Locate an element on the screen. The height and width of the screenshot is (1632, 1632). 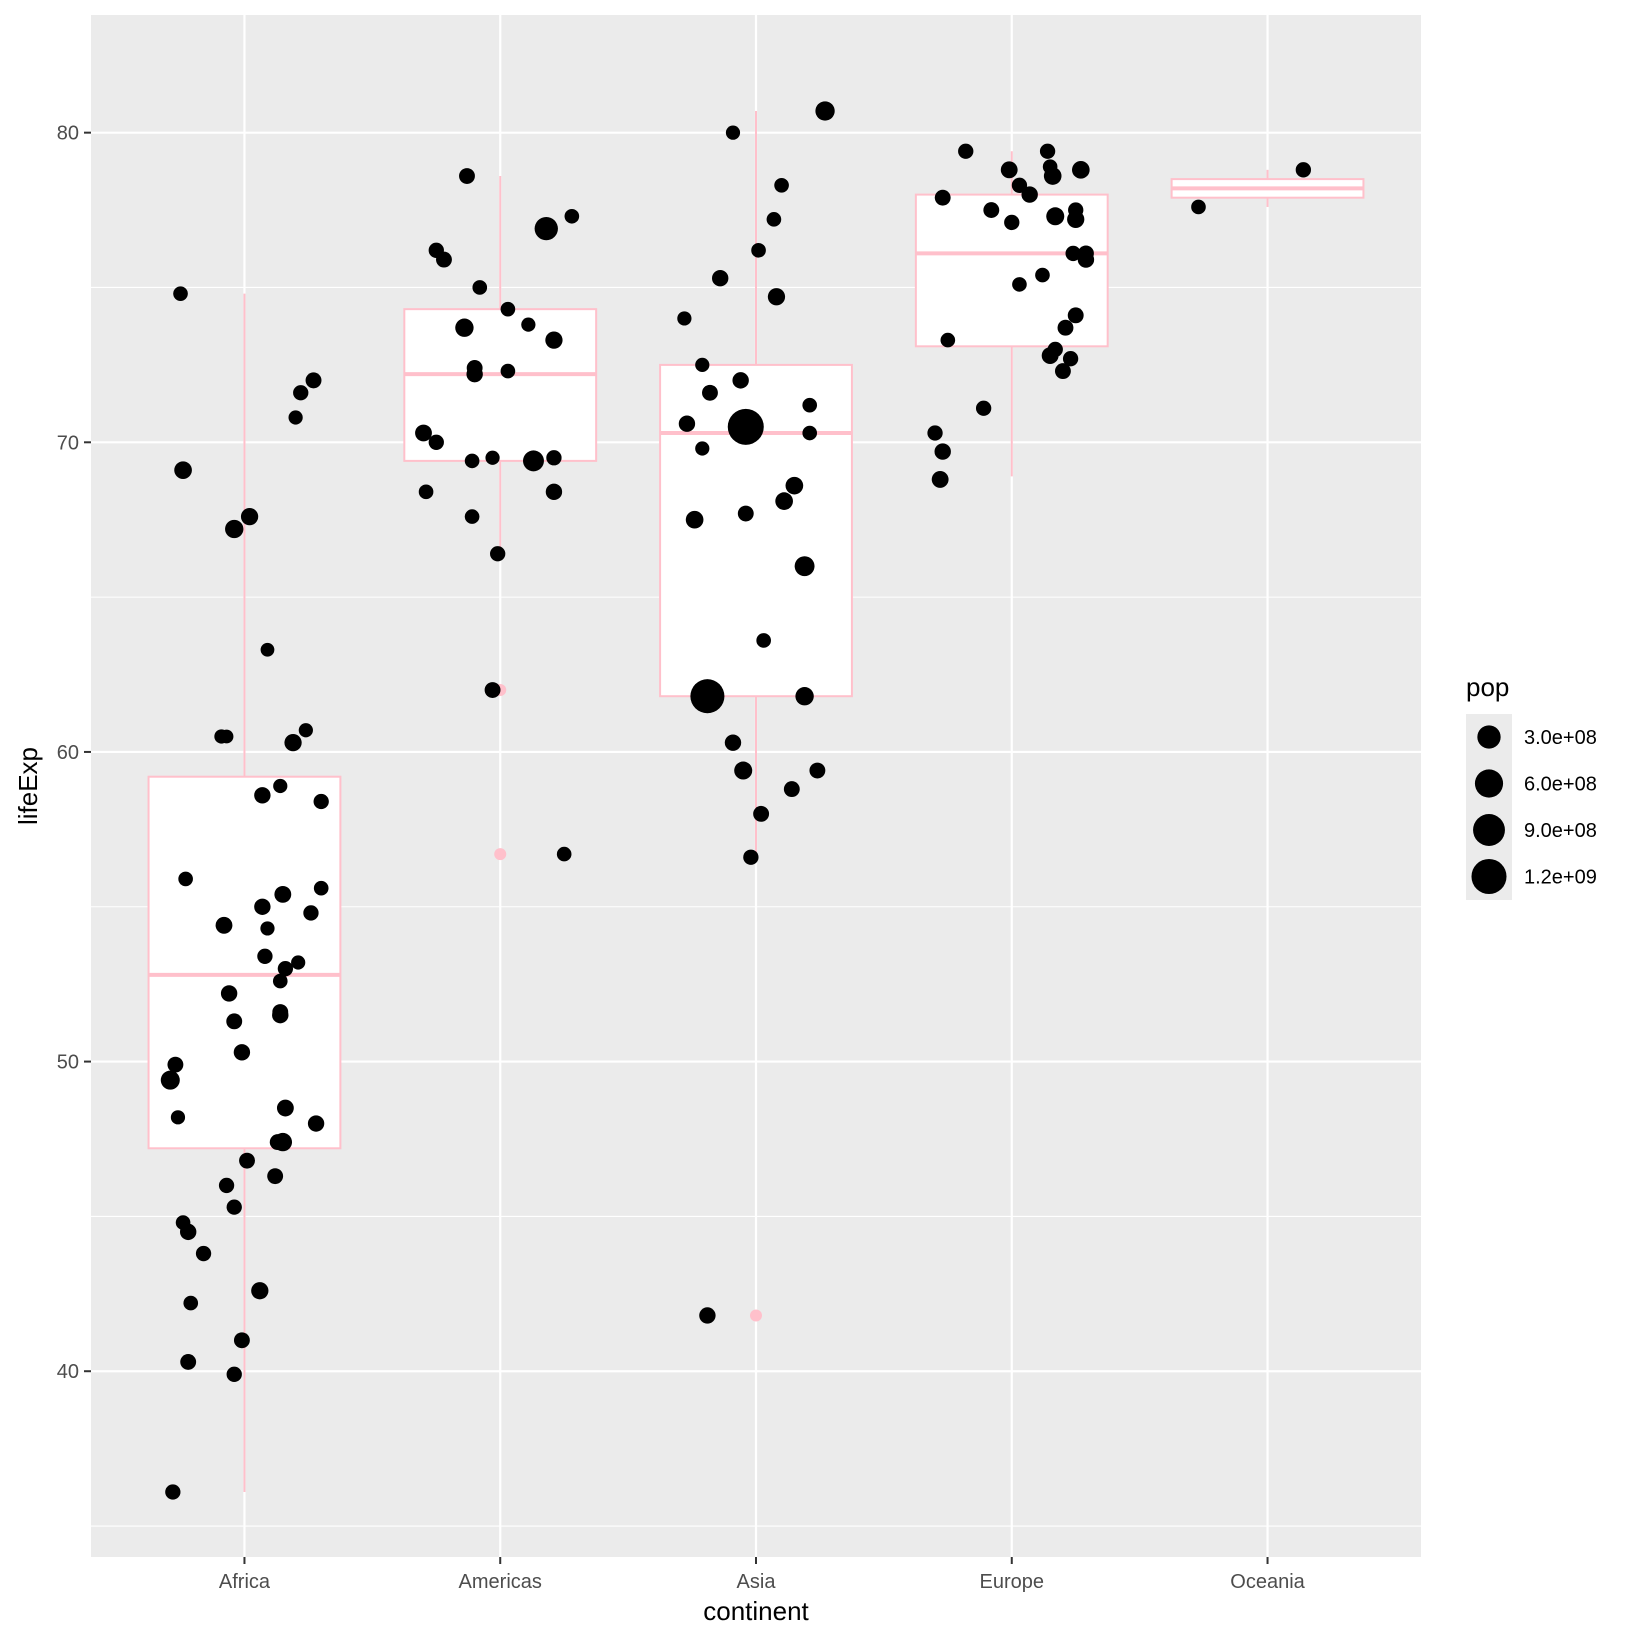
x-tick-label: Americas is located at coordinates (500, 1582).